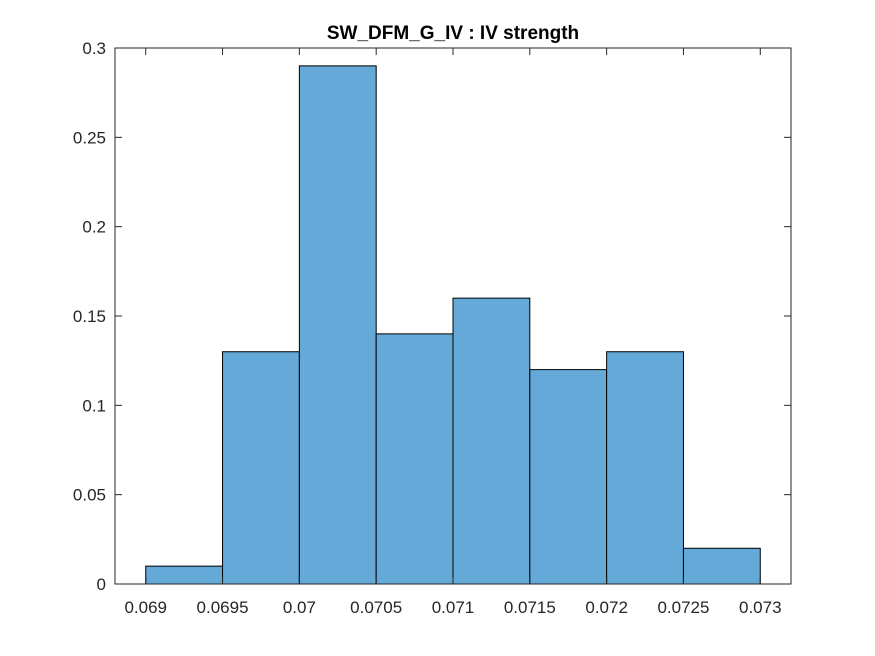 The height and width of the screenshot is (656, 875). I want to click on x-tick-label: 0.069, so click(145, 607).